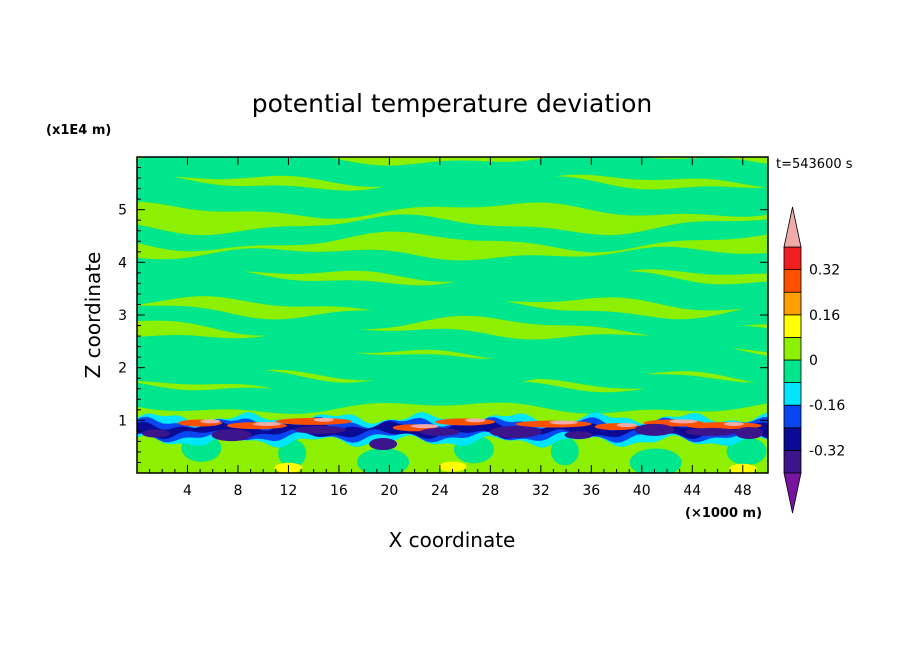  I want to click on x-tick-label: 16, so click(339, 491).